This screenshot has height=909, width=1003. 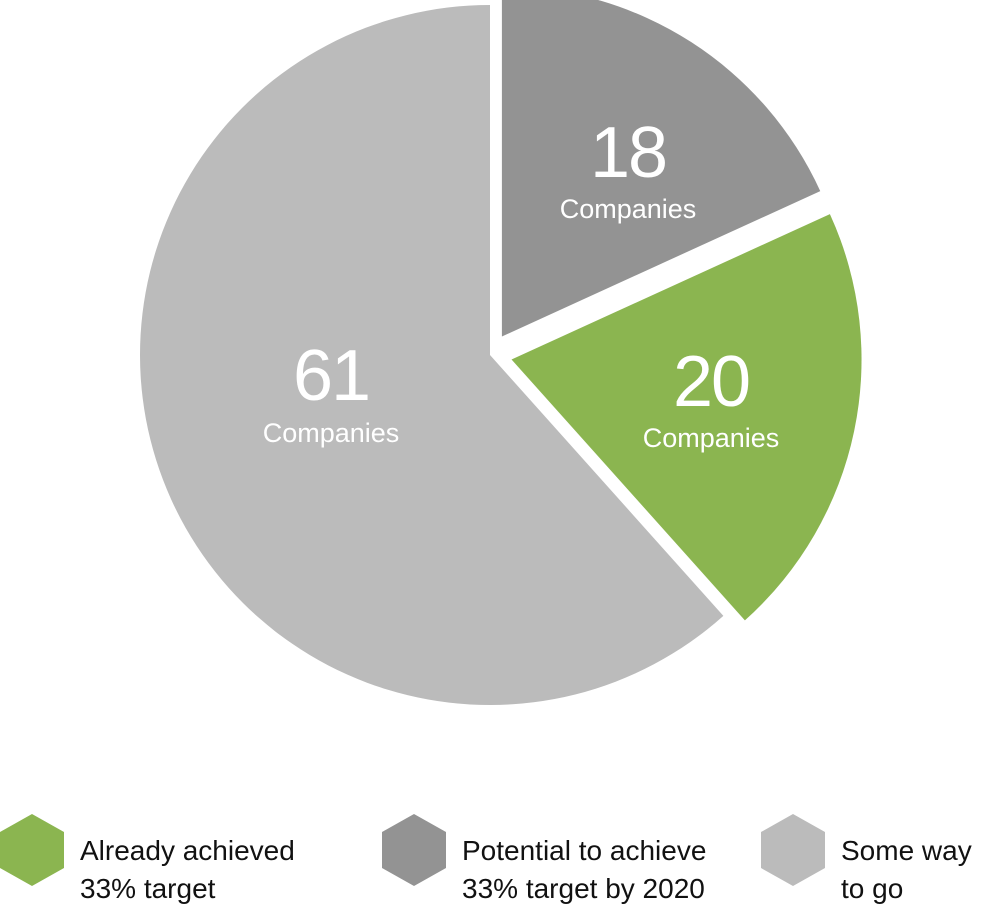 I want to click on legend-label-some-way: Some way to go, so click(x=906, y=870).